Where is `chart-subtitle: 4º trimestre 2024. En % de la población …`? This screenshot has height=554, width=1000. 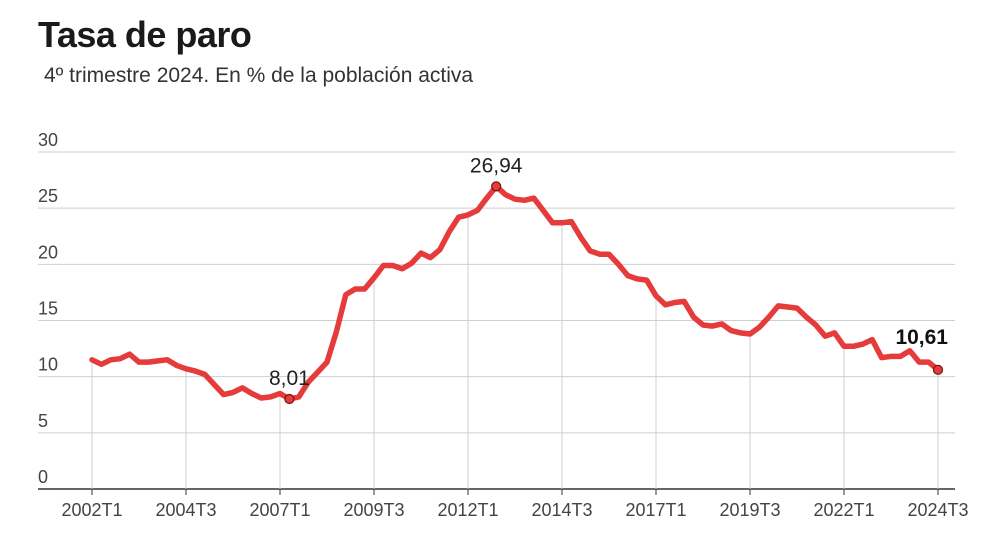
chart-subtitle: 4º trimestre 2024. En % de la población … is located at coordinates (259, 75).